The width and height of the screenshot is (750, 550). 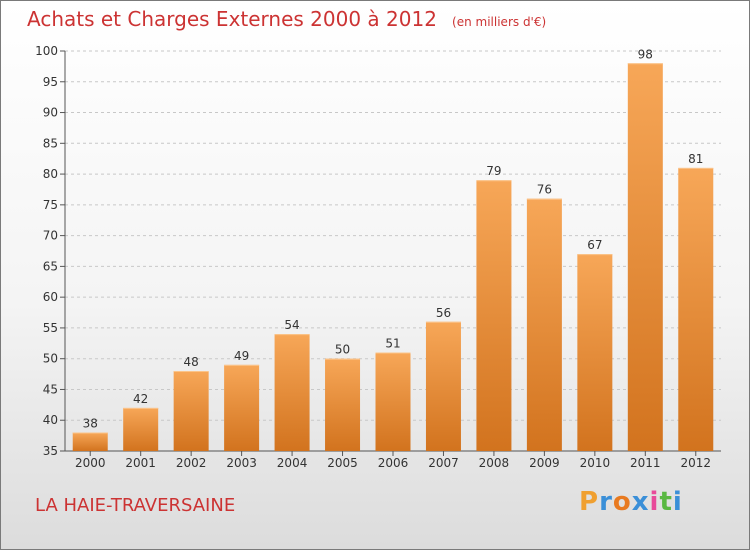 What do you see at coordinates (595, 463) in the screenshot?
I see `x-tick-label: 2010` at bounding box center [595, 463].